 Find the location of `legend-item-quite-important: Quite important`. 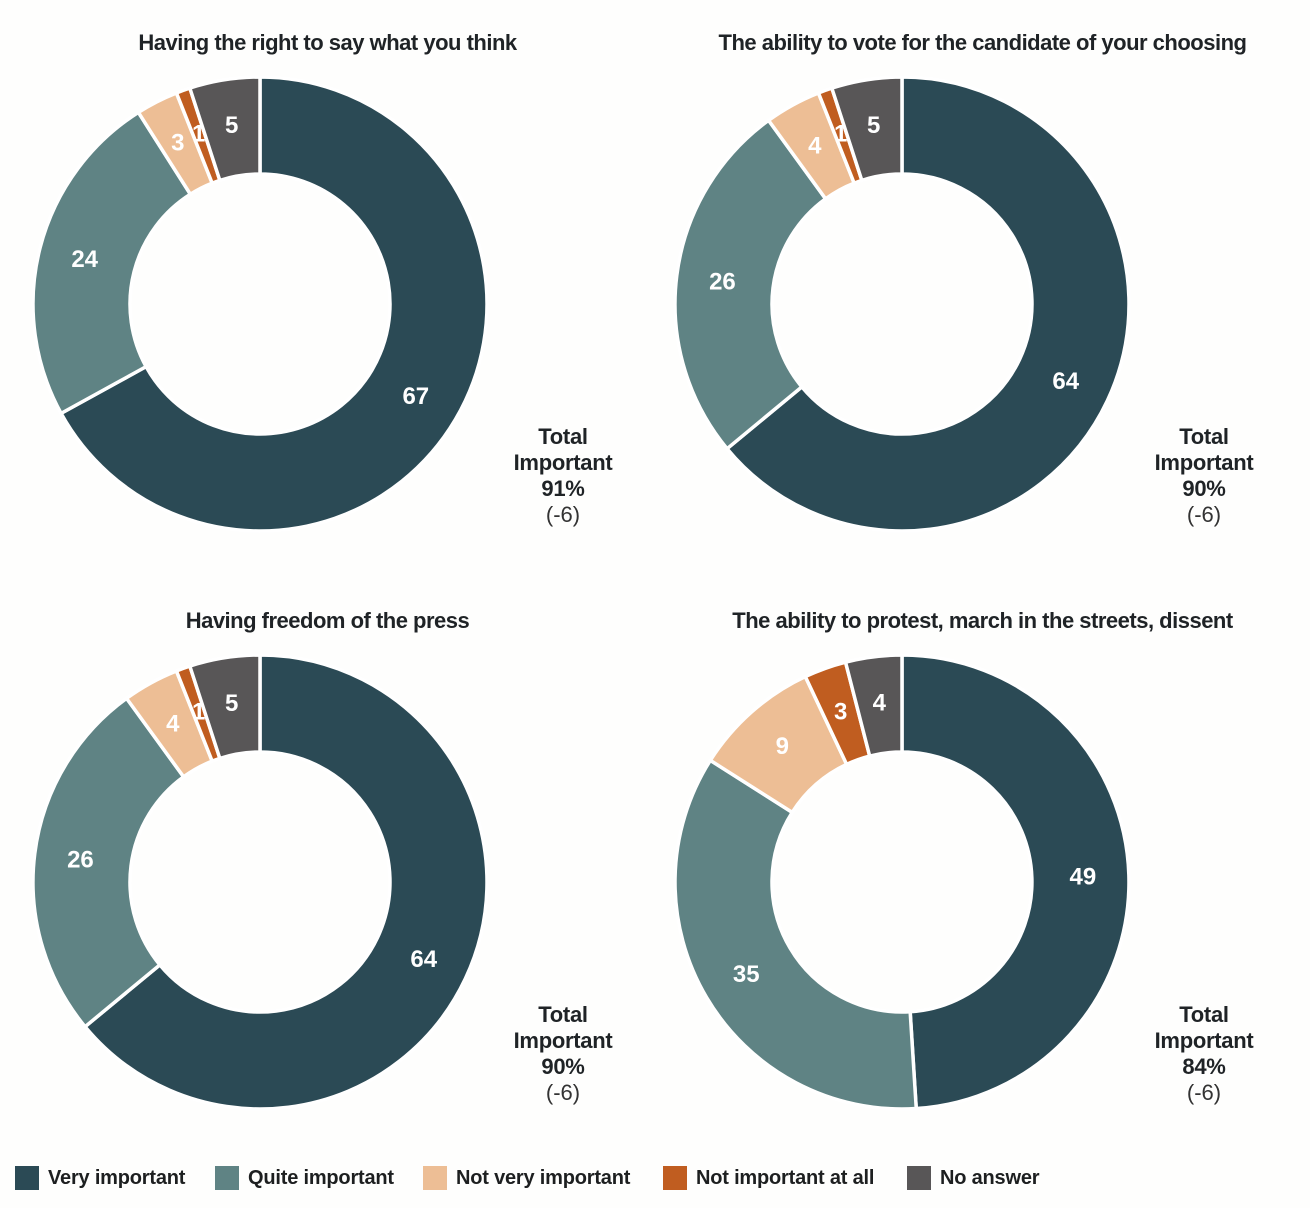

legend-item-quite-important: Quite important is located at coordinates (304, 1178).